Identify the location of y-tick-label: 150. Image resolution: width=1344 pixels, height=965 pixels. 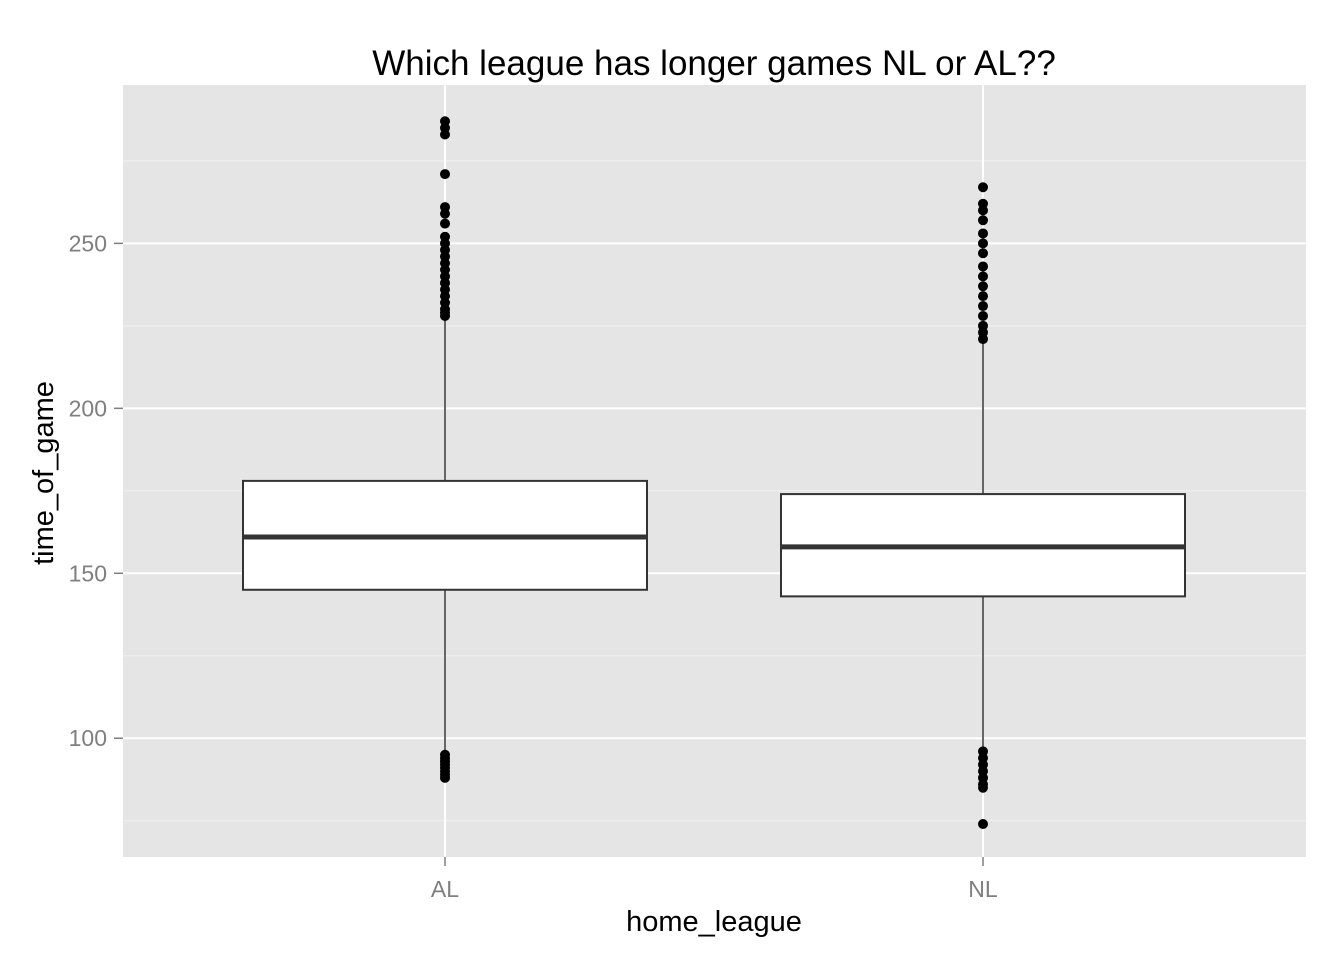
(88, 573).